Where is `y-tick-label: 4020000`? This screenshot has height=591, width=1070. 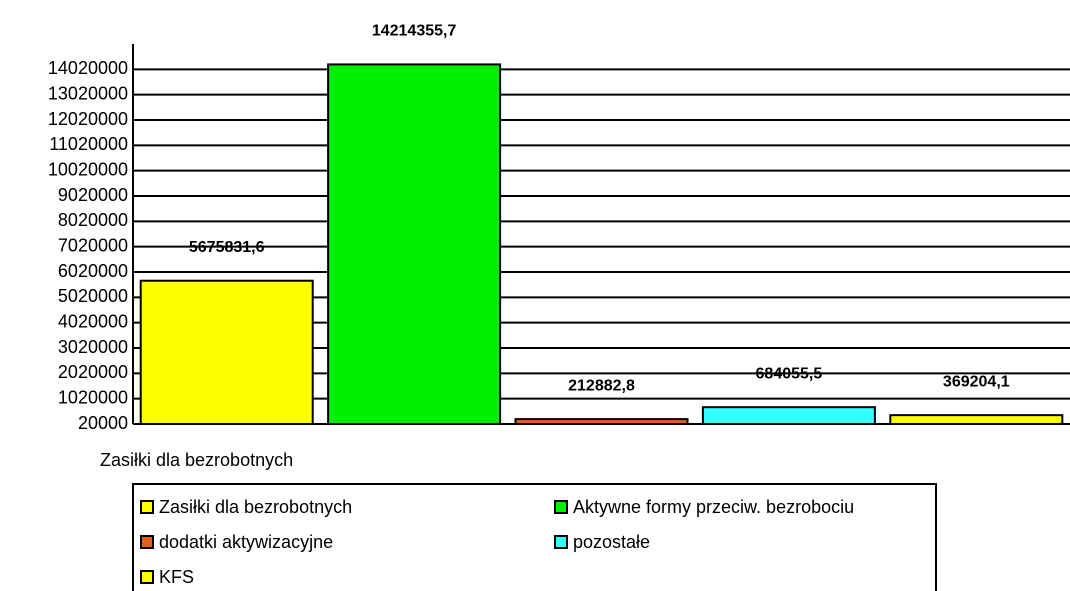
y-tick-label: 4020000 is located at coordinates (93, 321).